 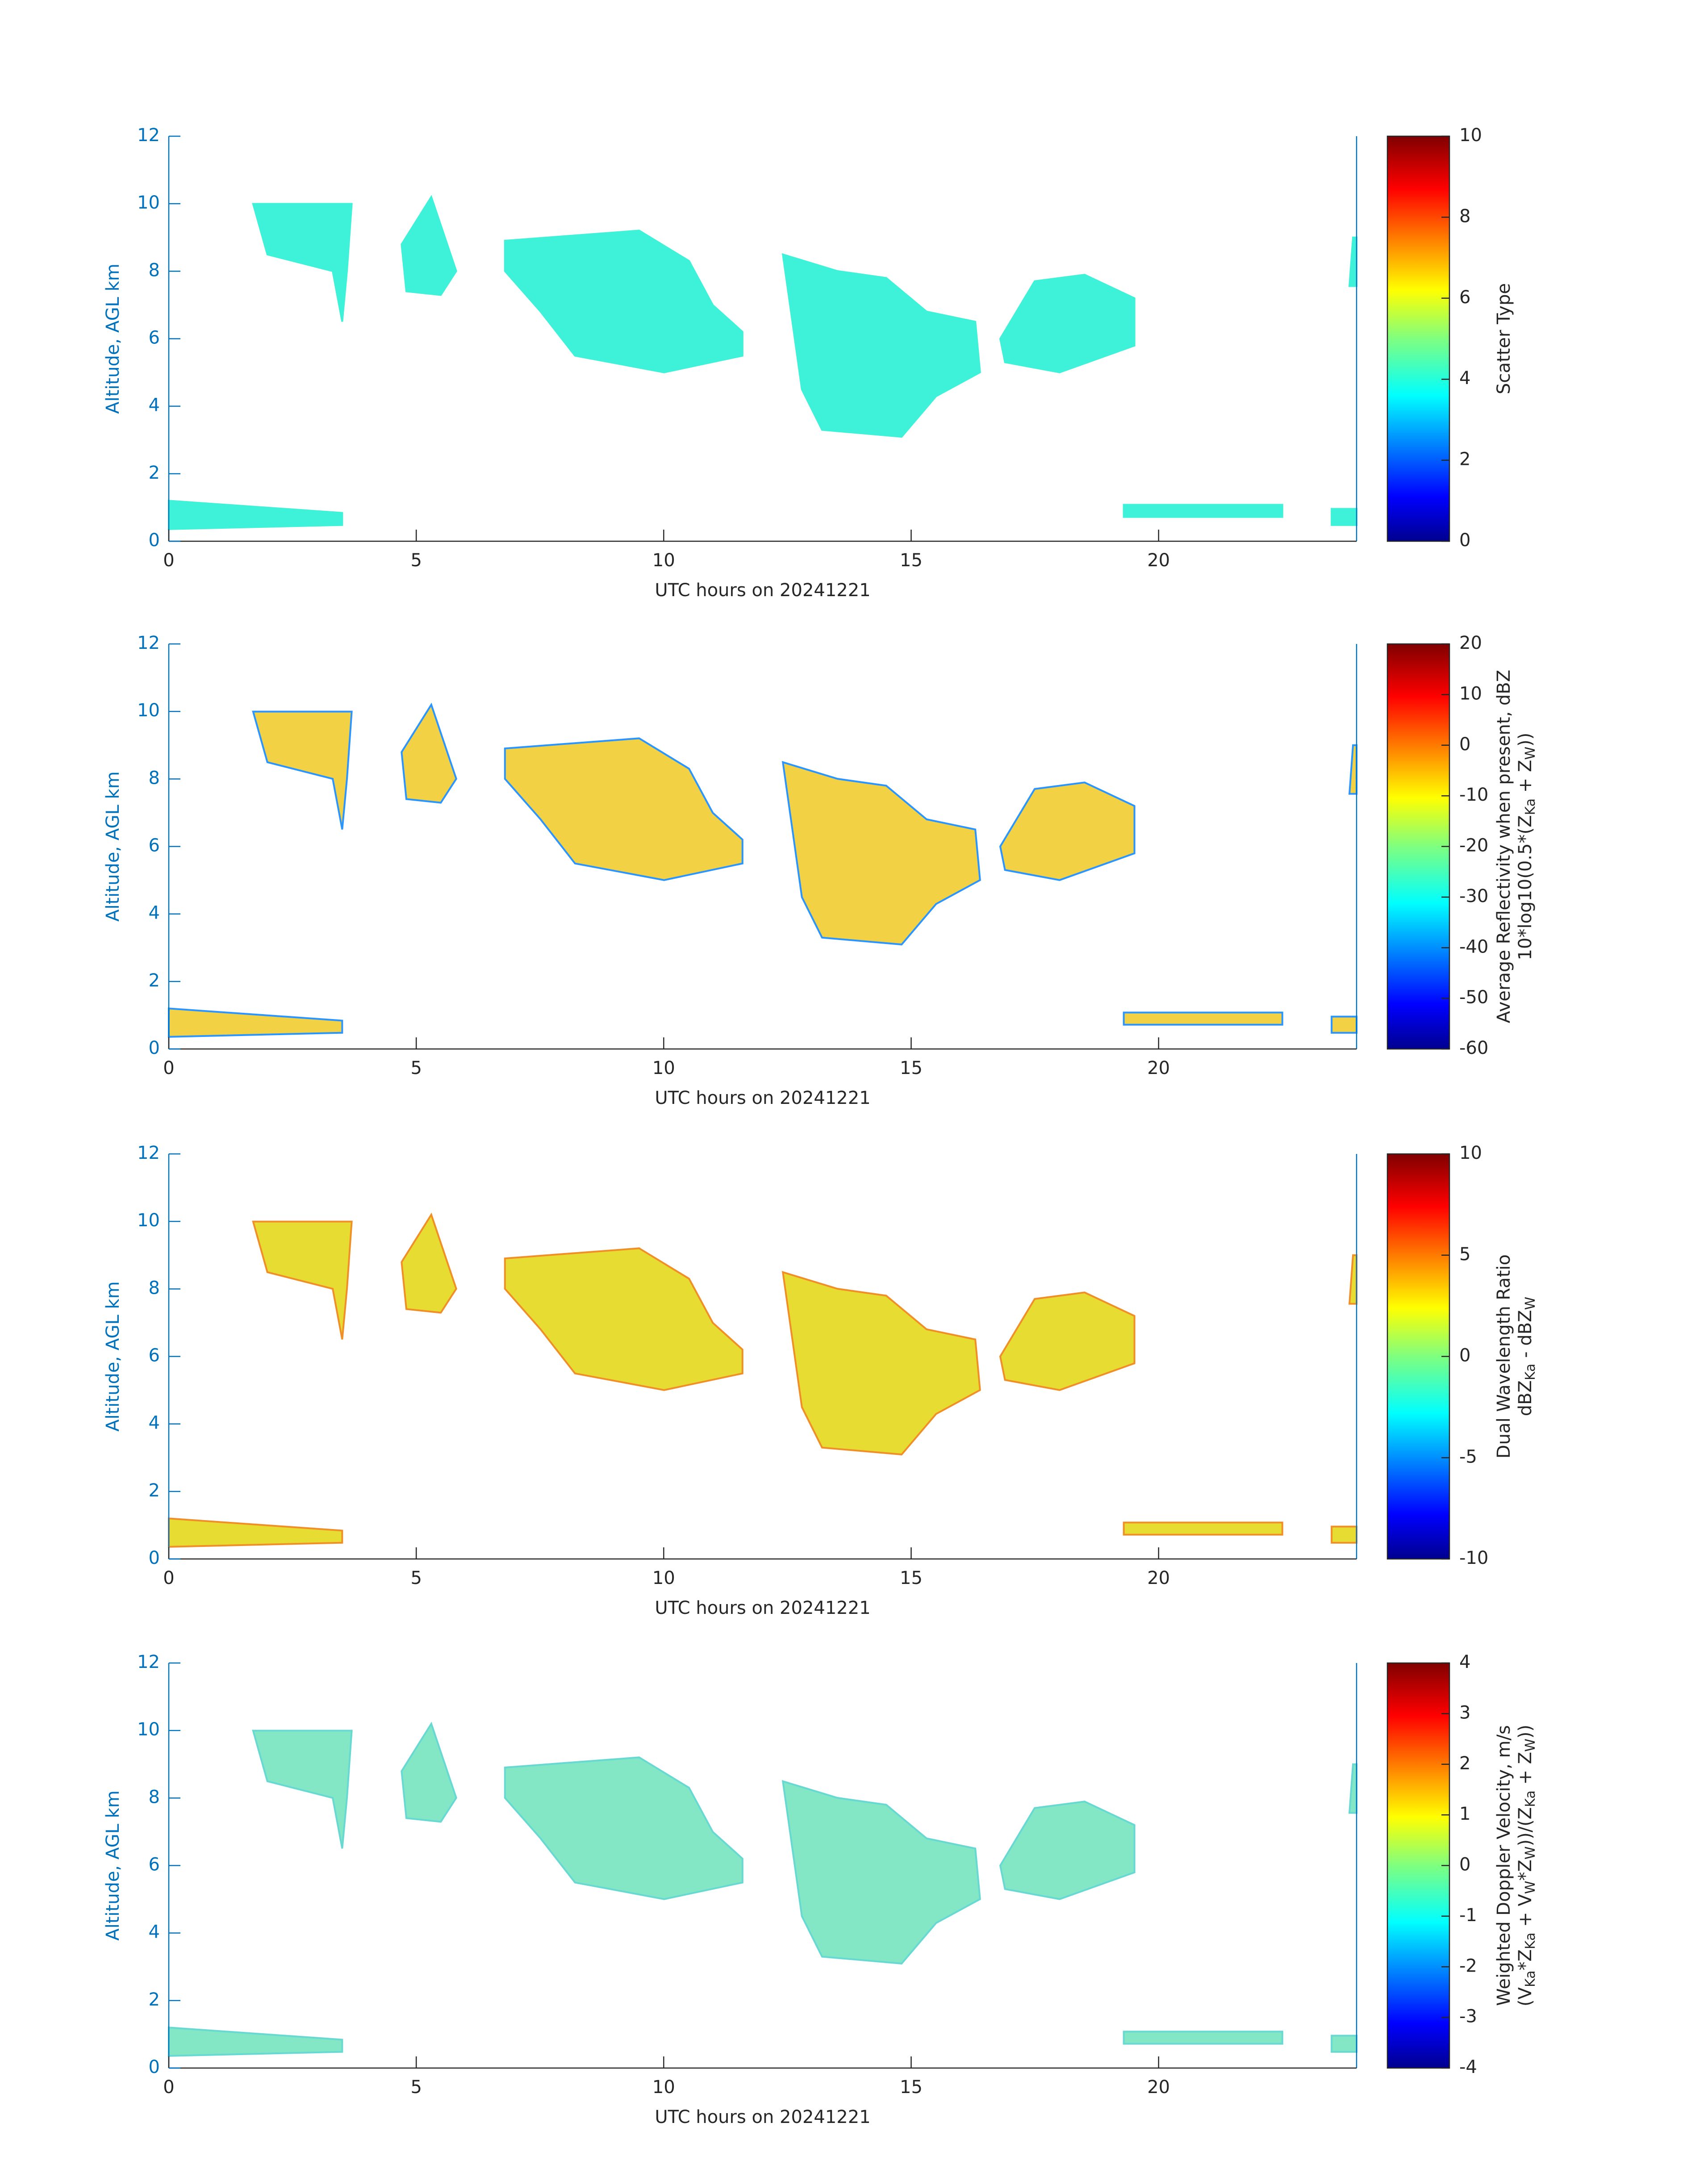 What do you see at coordinates (1530, 1372) in the screenshot?
I see `label-subscript: Ka` at bounding box center [1530, 1372].